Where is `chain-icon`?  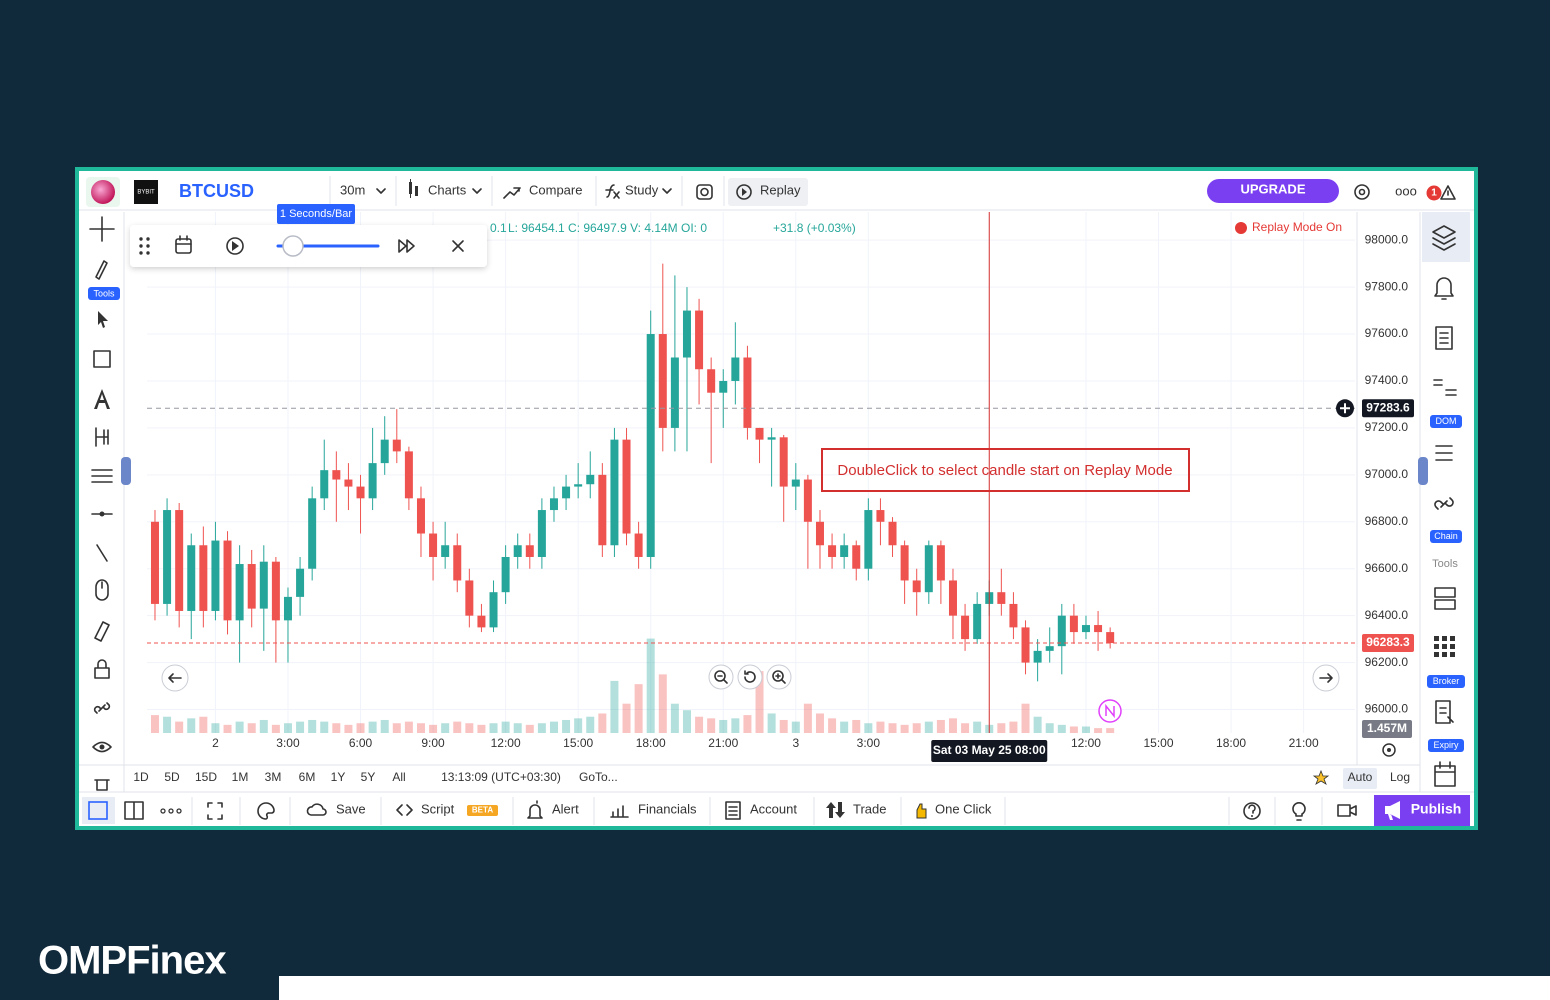
chain-icon is located at coordinates (1444, 503).